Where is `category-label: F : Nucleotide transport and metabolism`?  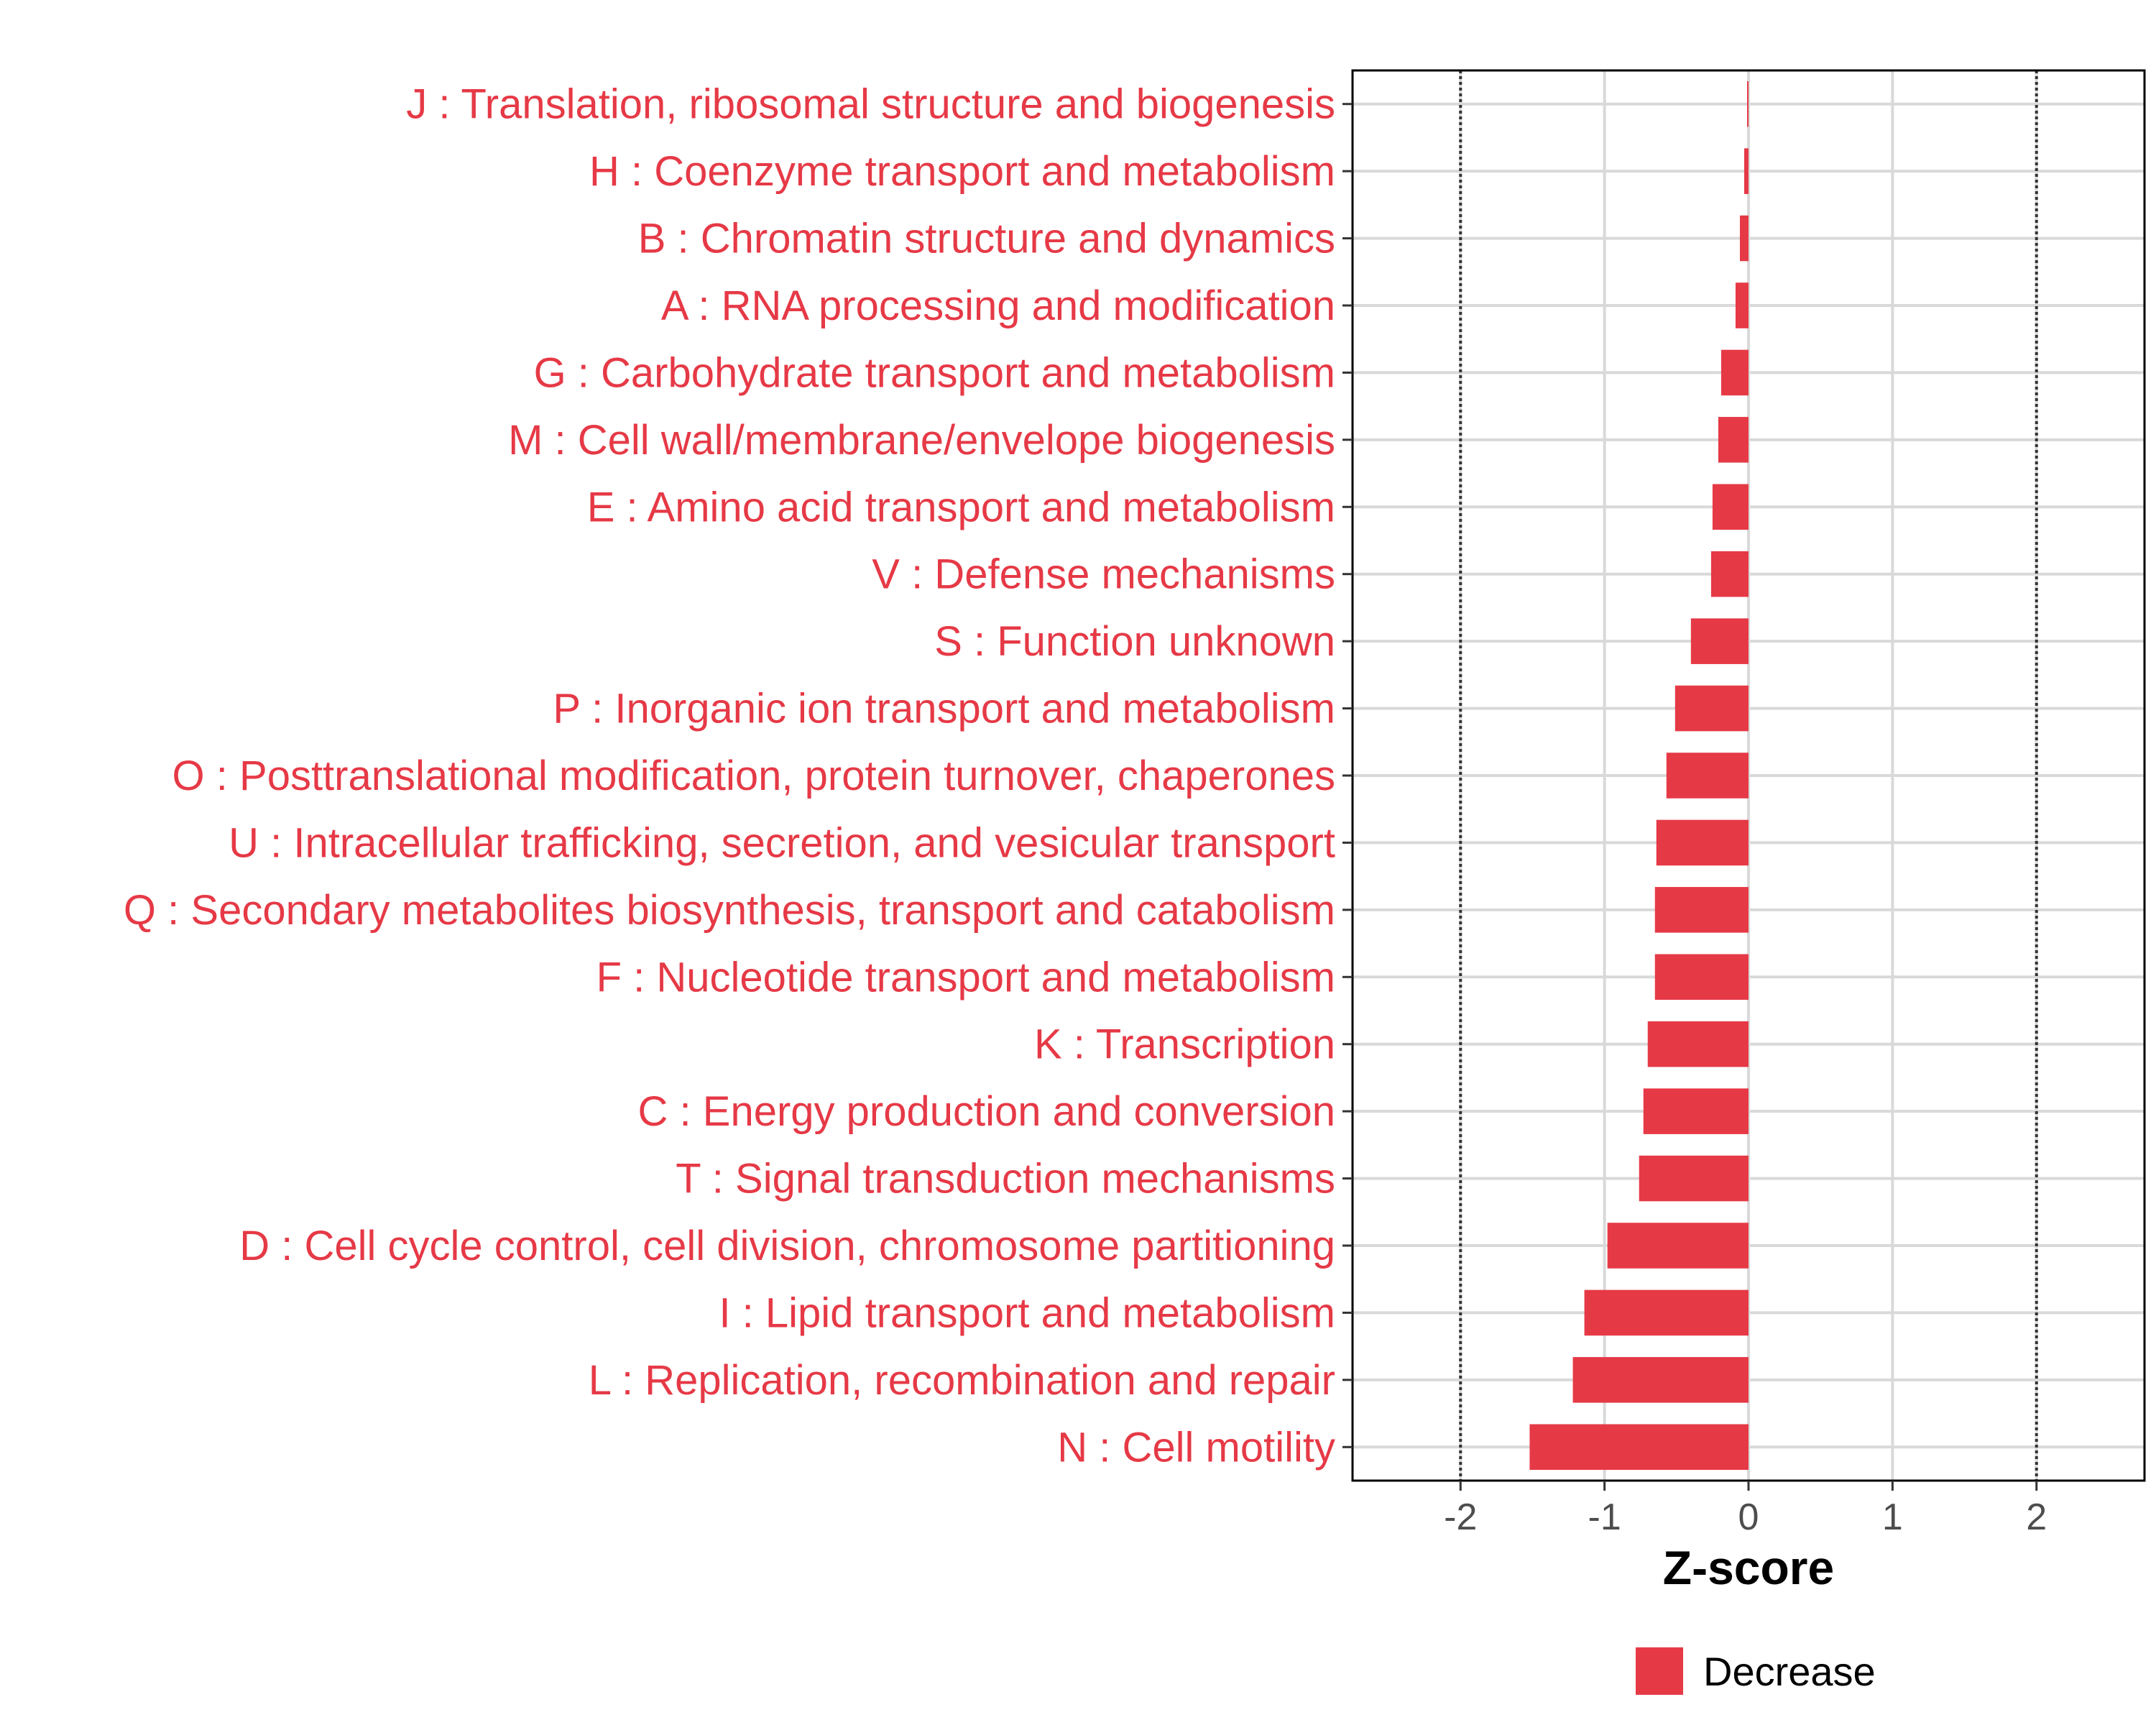
category-label: F : Nucleotide transport and metabolism is located at coordinates (965, 977).